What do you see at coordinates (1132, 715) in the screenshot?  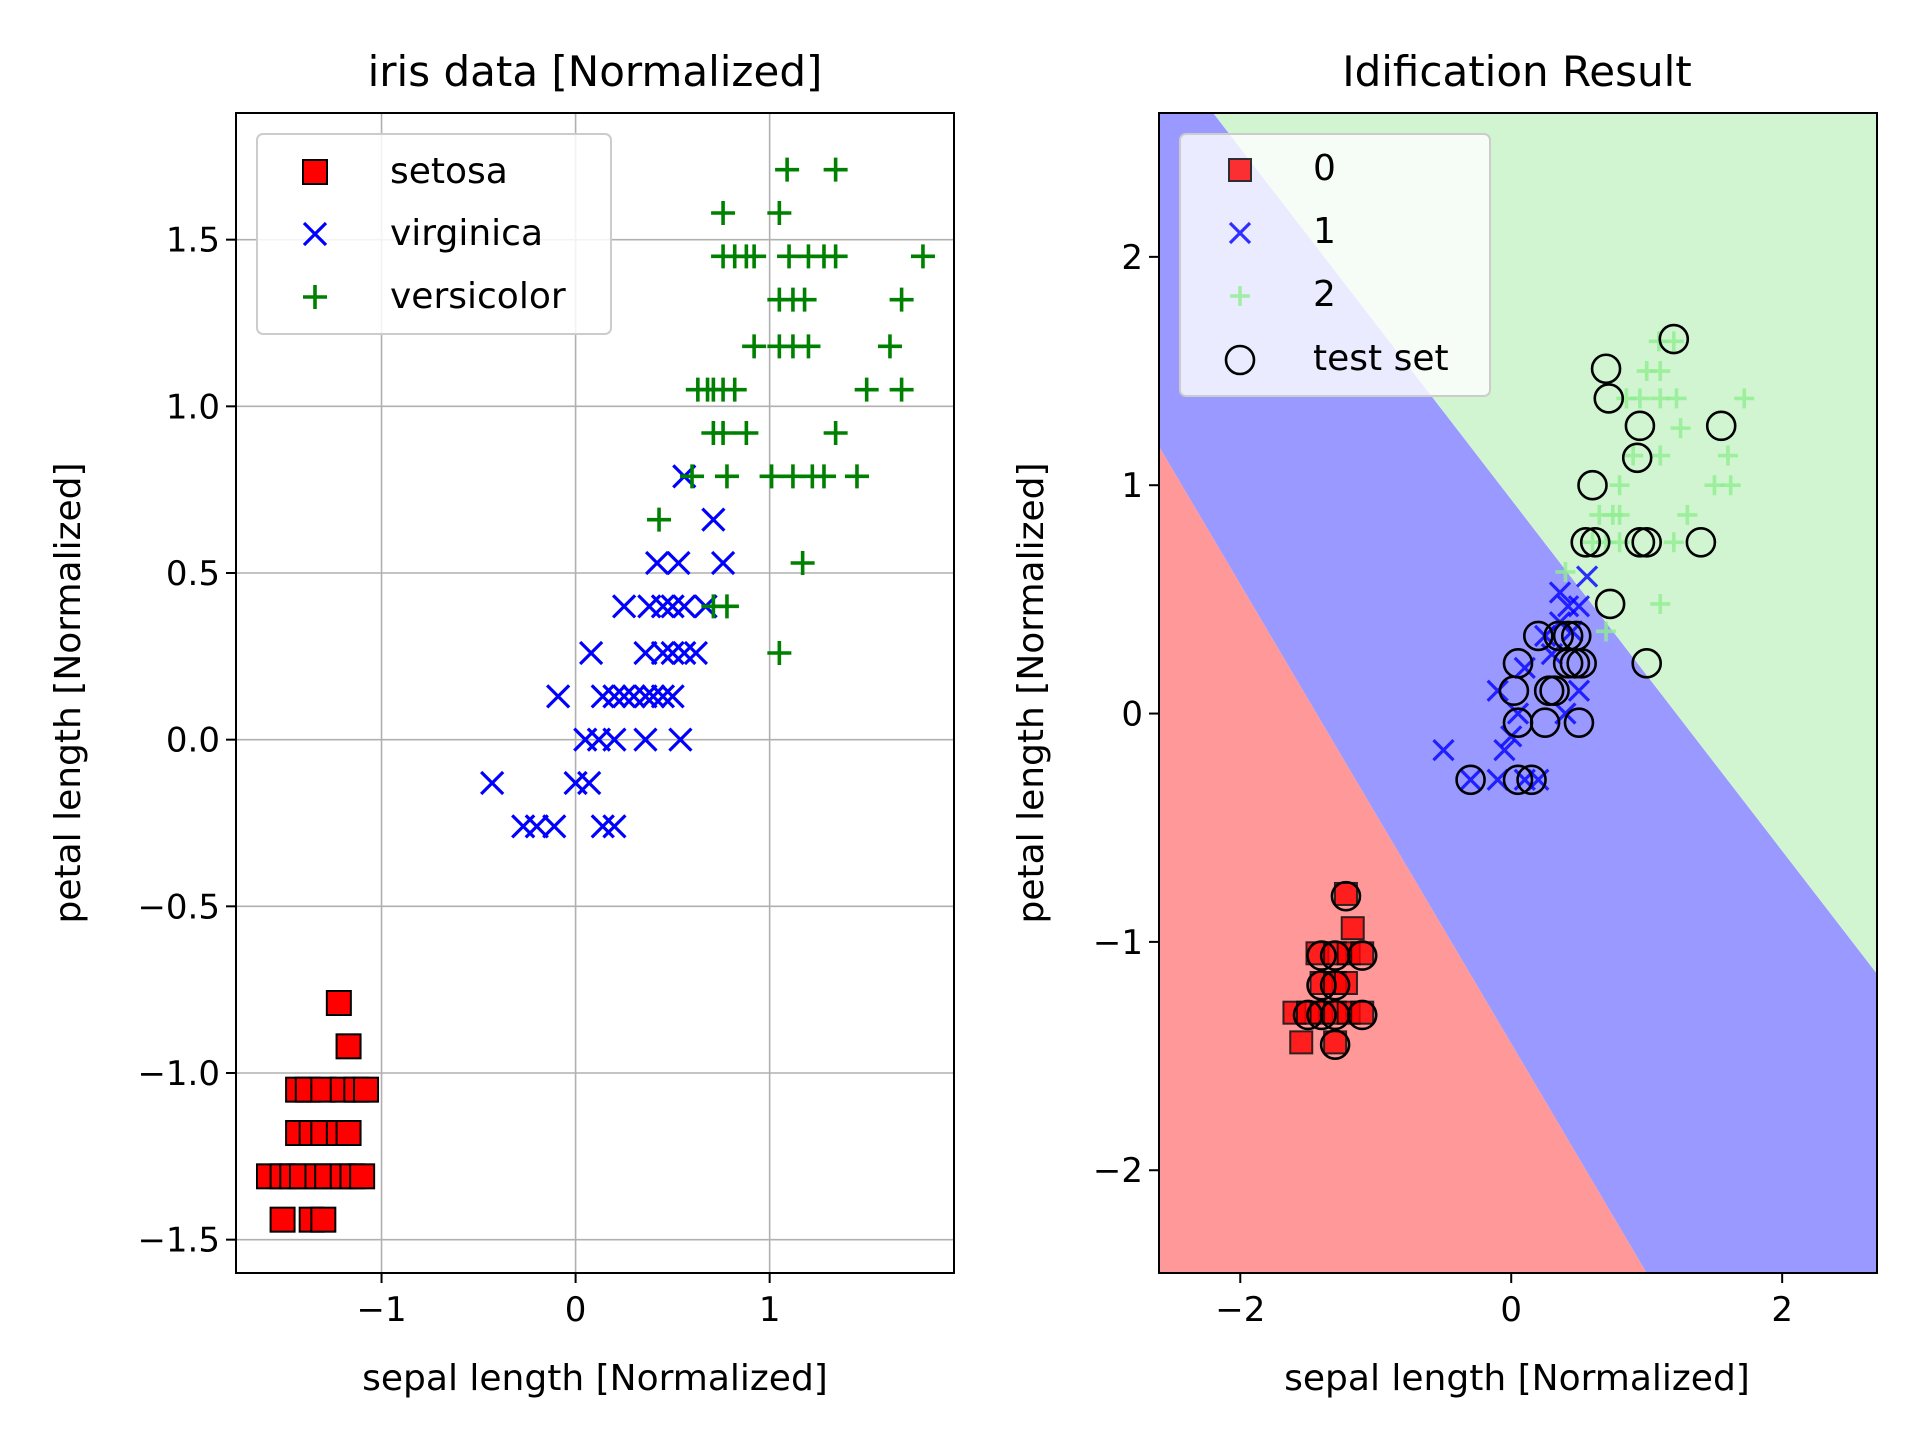 I see `y-tick-label: 0` at bounding box center [1132, 715].